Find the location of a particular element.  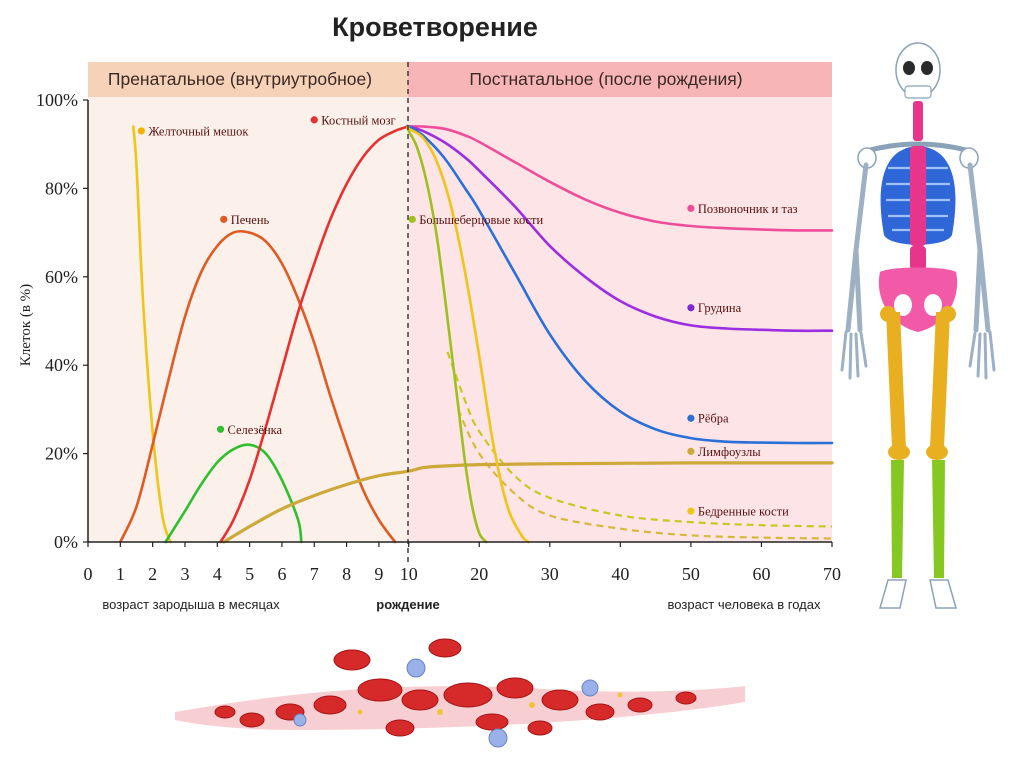

tibias is located at coordinates (918, 519).